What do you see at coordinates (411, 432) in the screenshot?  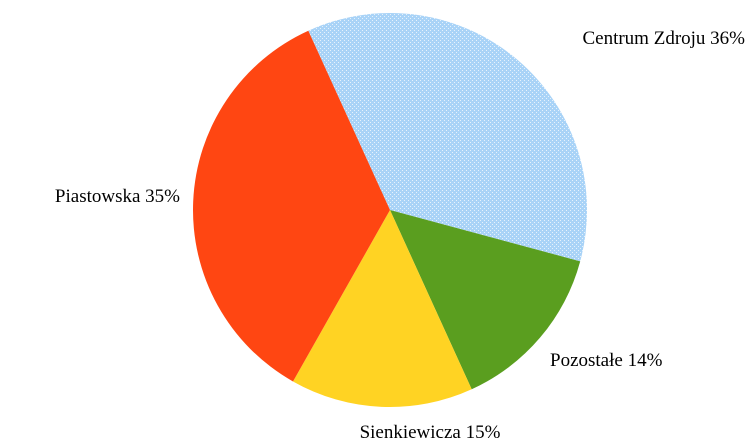 I see `category-name: Sienkiewicza` at bounding box center [411, 432].